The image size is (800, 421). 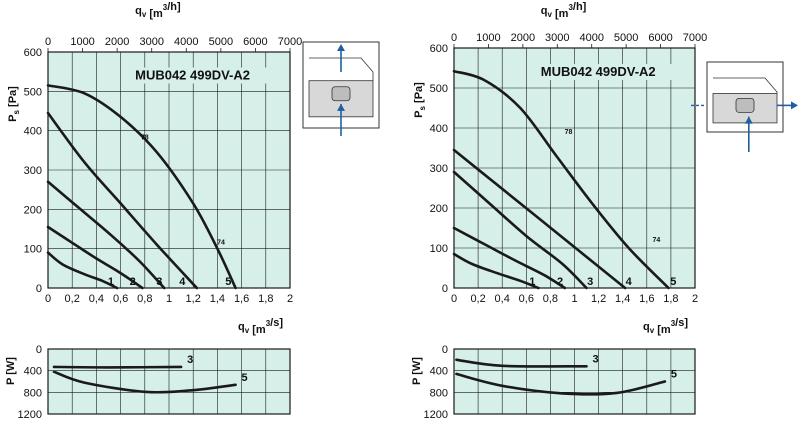 I want to click on x-tick-label: 1,6, so click(x=646, y=299).